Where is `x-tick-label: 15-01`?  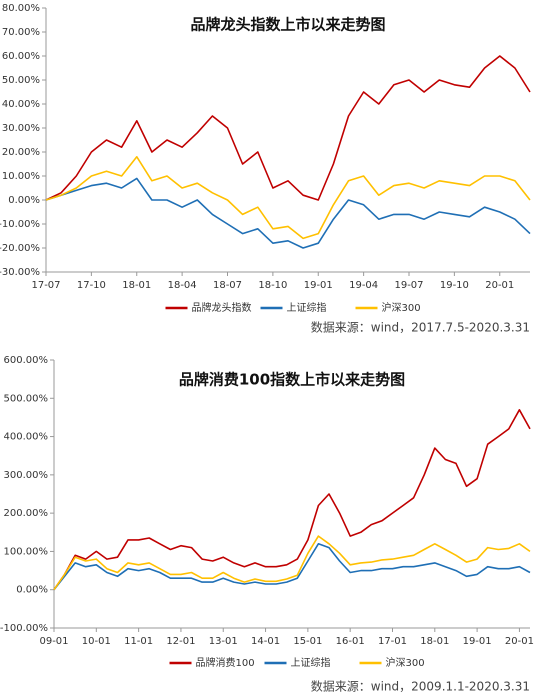
x-tick-label: 15-01 is located at coordinates (307, 641).